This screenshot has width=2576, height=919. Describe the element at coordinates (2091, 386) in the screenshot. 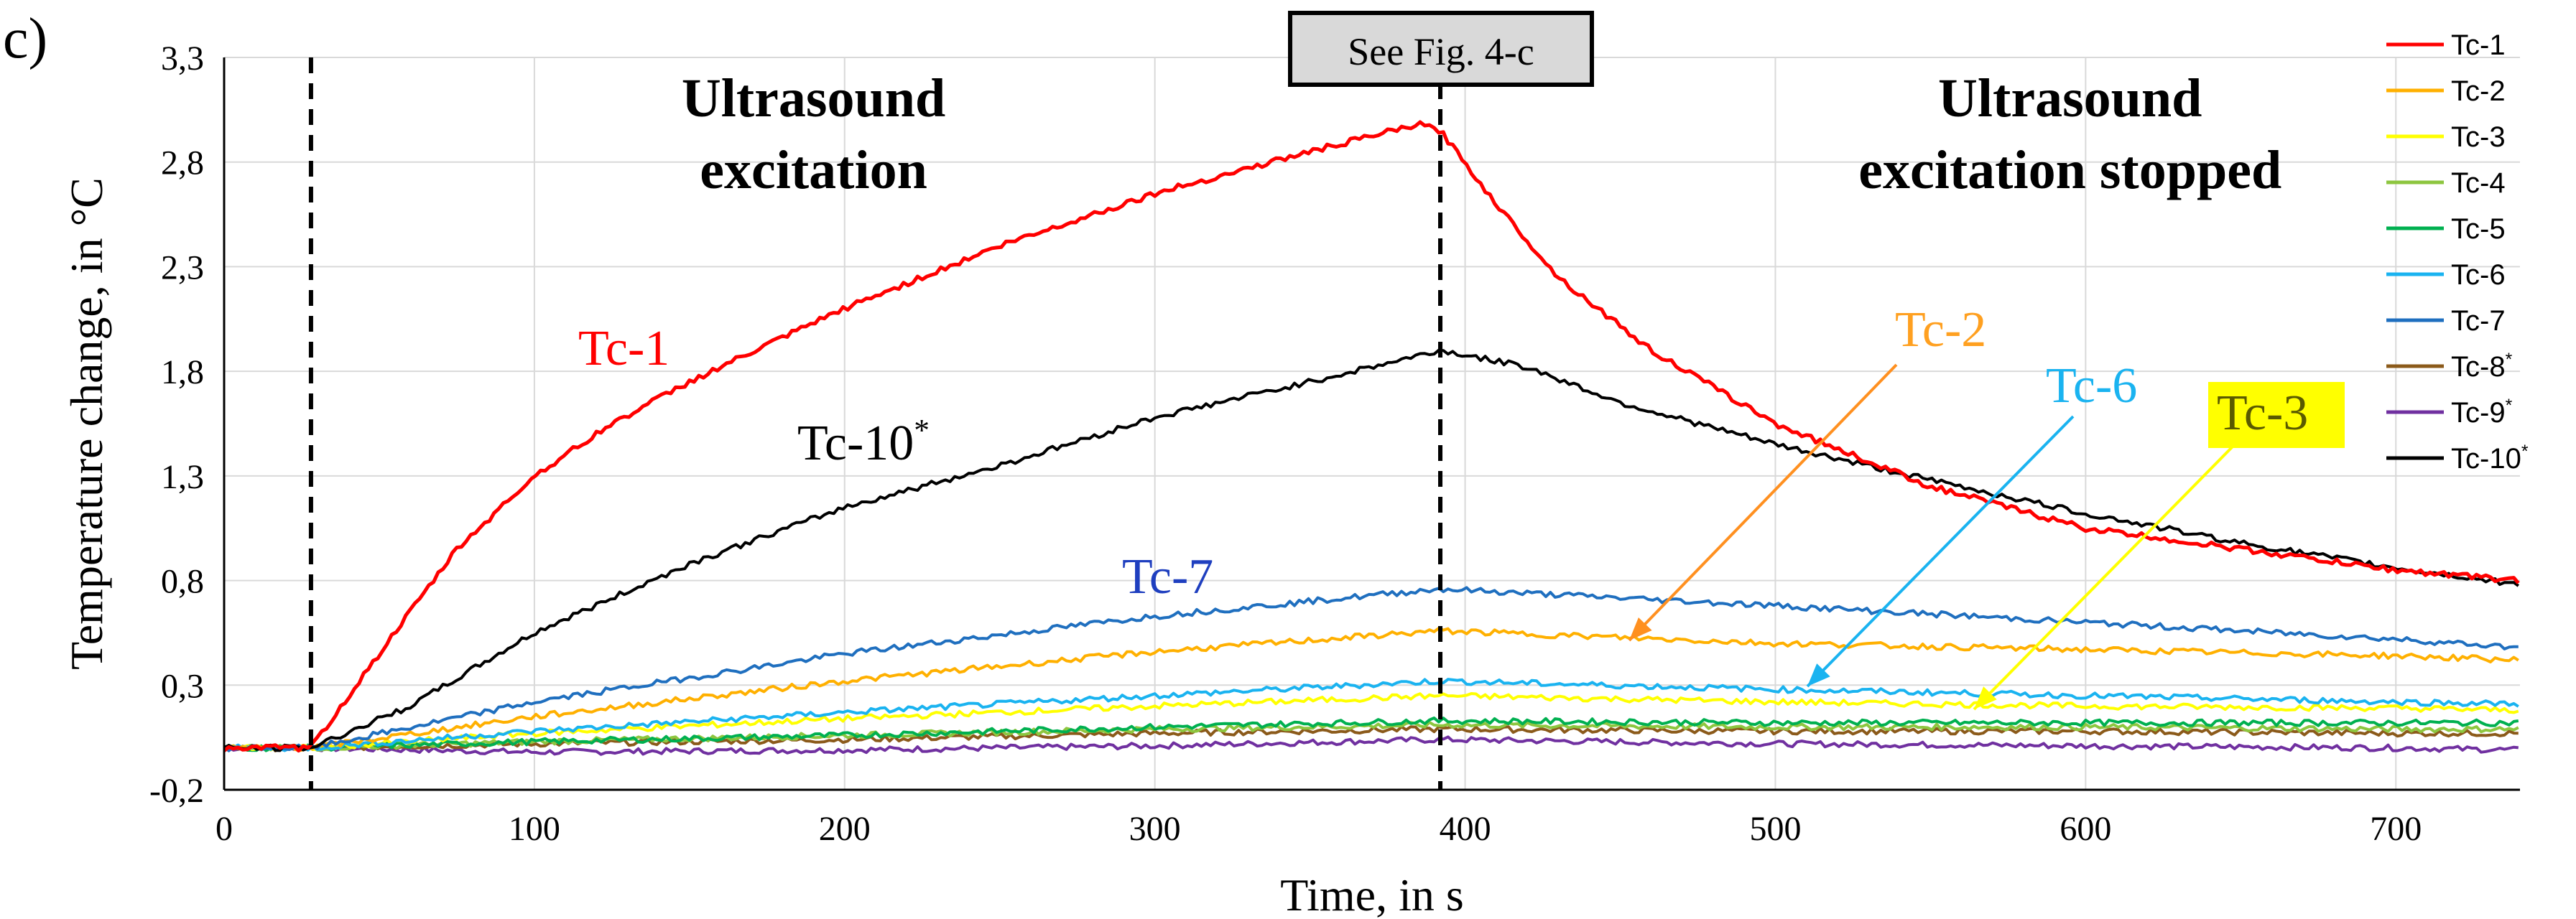

I see `curve-label-tc-6: Tc-6` at that location.